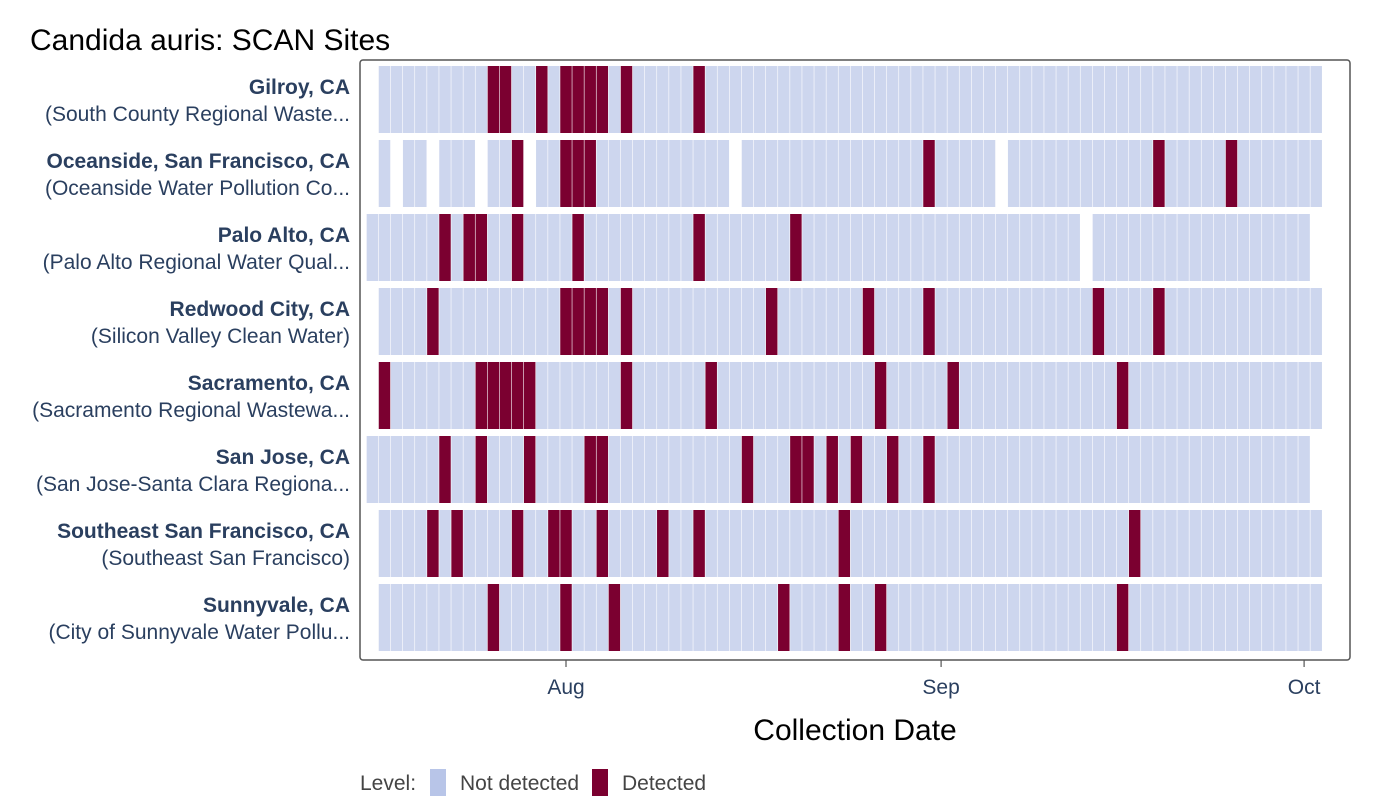 The image size is (1390, 808). What do you see at coordinates (934, 679) in the screenshot?
I see `x-axis-ticks: Aug Sep Oct` at bounding box center [934, 679].